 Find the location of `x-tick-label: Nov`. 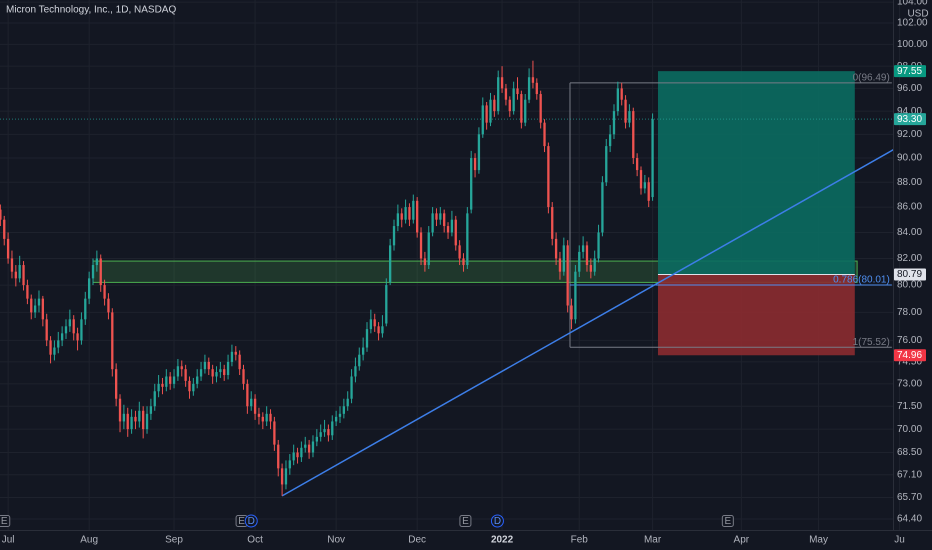

x-tick-label: Nov is located at coordinates (336, 540).